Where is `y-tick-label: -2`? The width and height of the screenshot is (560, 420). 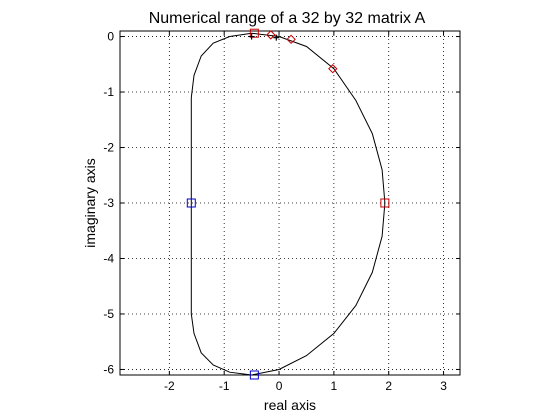 y-tick-label: -2 is located at coordinates (108, 148).